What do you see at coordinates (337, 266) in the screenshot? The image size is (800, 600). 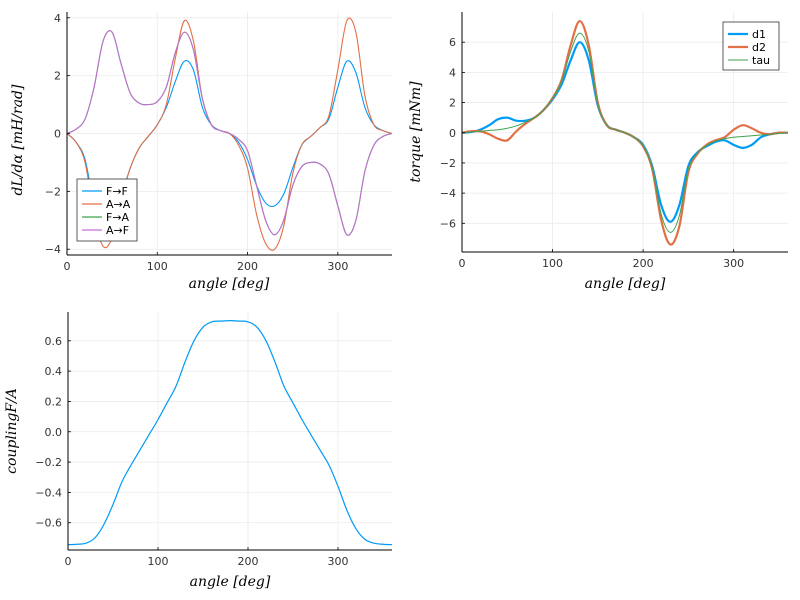 I see `p1-xtick-label: 300` at bounding box center [337, 266].